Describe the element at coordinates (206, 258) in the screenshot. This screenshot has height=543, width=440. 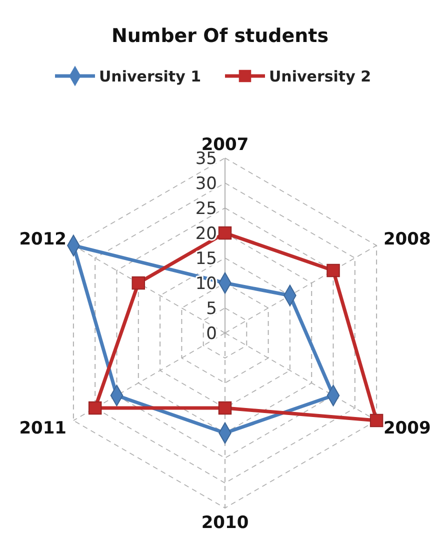
I see `y-tick-label: 15` at that location.